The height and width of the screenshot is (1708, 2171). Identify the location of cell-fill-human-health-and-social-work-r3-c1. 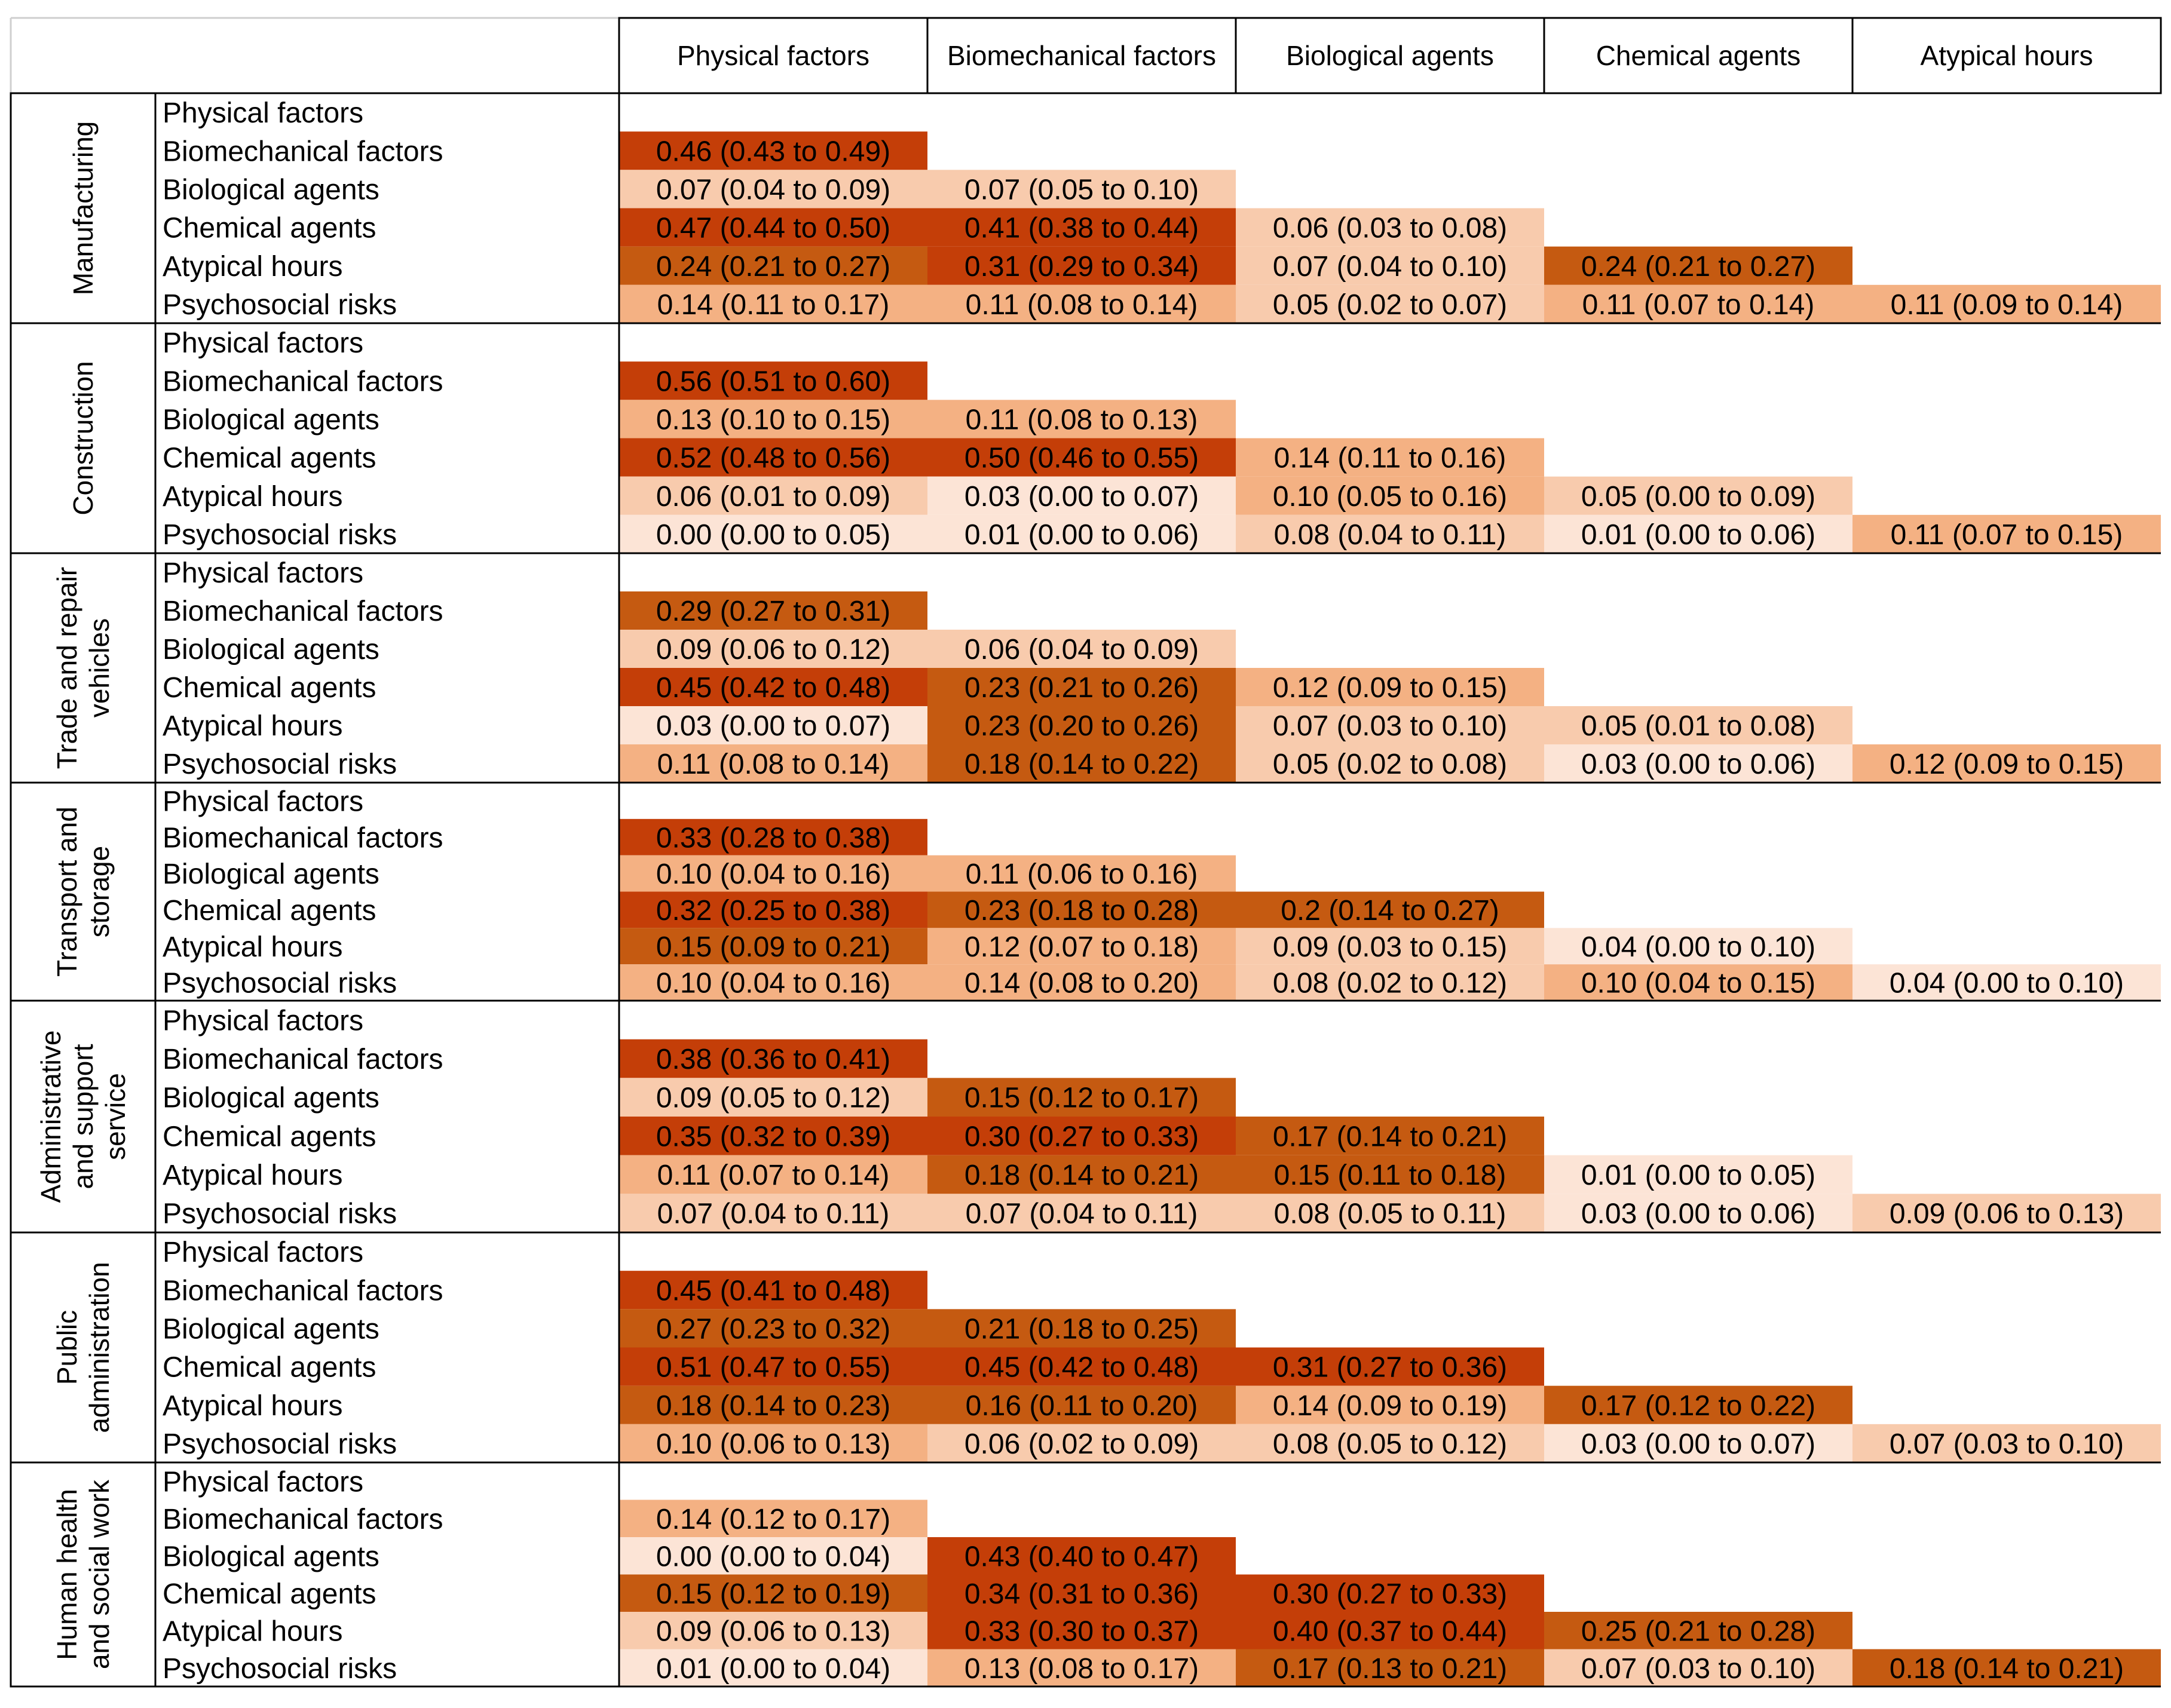
(1081, 1593).